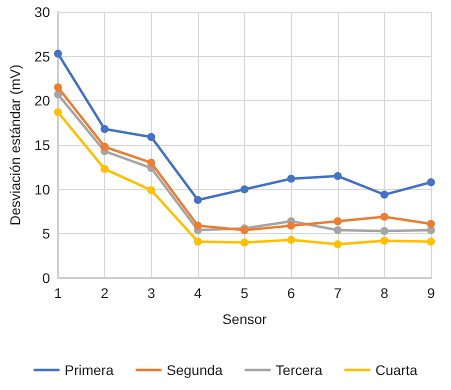  What do you see at coordinates (384, 293) in the screenshot?
I see `x-tick-label: 8` at bounding box center [384, 293].